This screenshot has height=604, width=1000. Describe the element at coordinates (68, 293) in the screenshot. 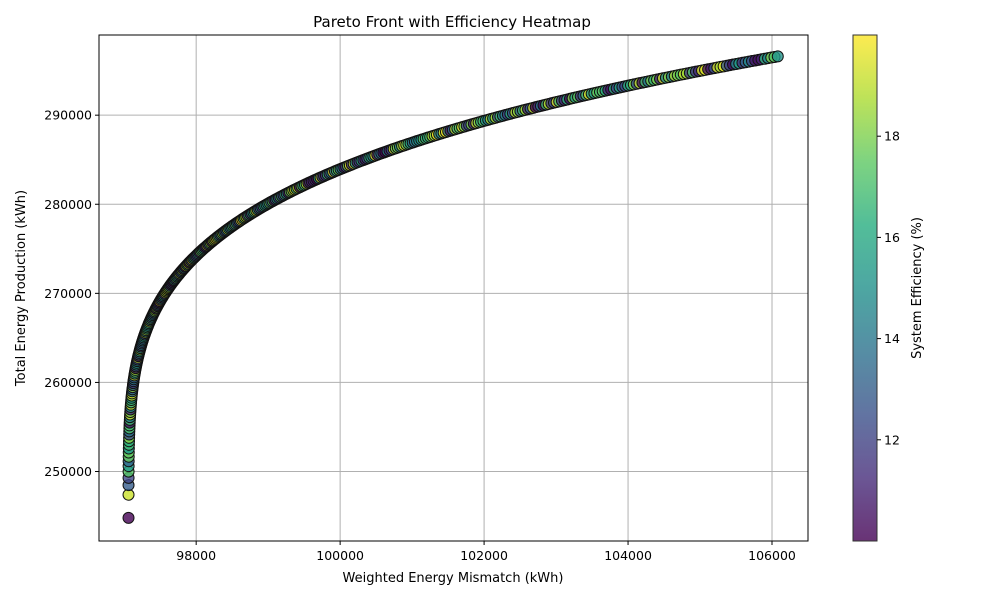

I see `y-tick-label: 270000` at that location.